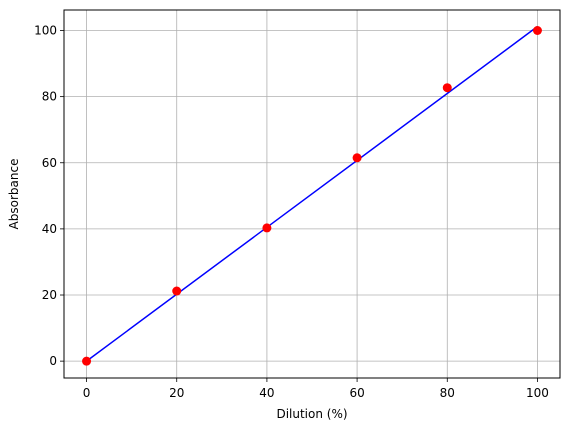  I want to click on y-tick-label: 40, so click(49, 229).